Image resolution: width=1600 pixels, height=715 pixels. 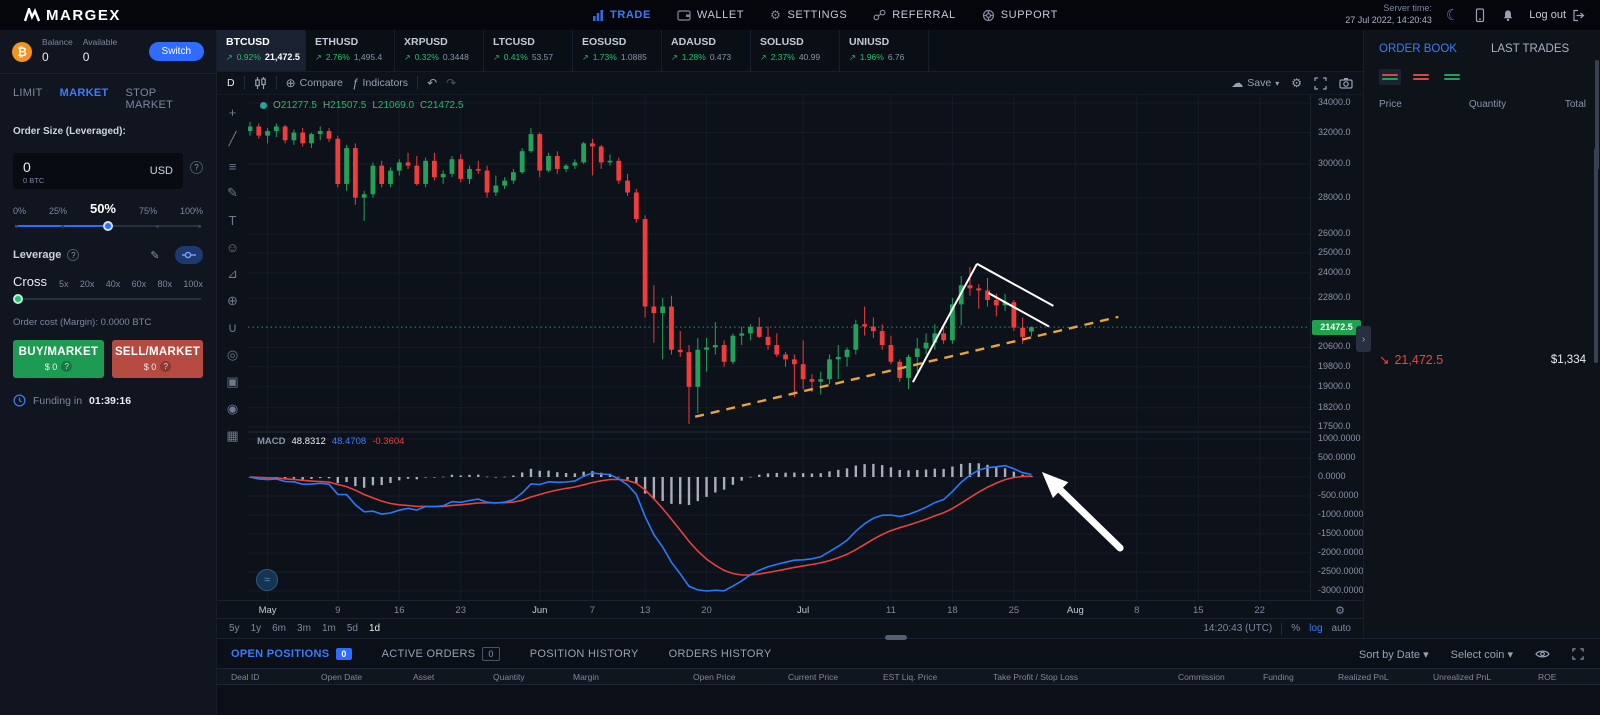 What do you see at coordinates (1452, 77) in the screenshot?
I see `layout-bids-only-icon` at bounding box center [1452, 77].